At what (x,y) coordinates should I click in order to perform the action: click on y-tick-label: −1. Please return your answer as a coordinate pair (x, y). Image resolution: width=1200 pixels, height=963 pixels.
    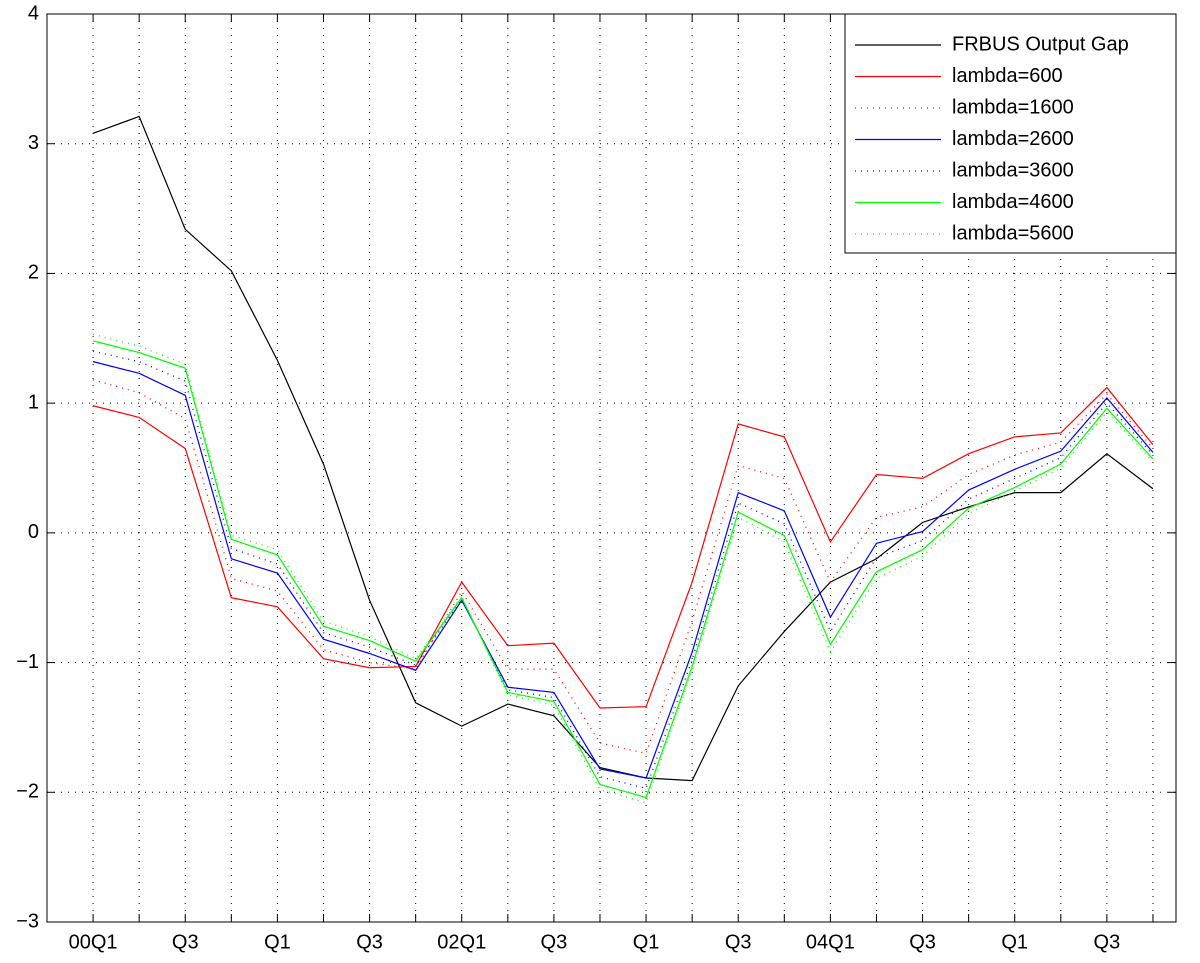
    Looking at the image, I should click on (27, 662).